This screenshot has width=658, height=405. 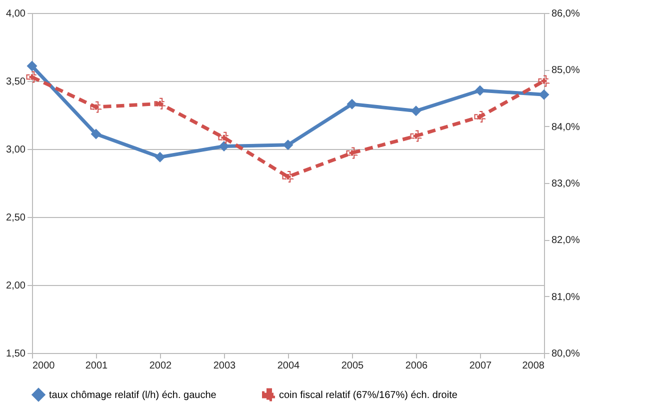 What do you see at coordinates (566, 184) in the screenshot?
I see `y2-tick-label: 83,0%` at bounding box center [566, 184].